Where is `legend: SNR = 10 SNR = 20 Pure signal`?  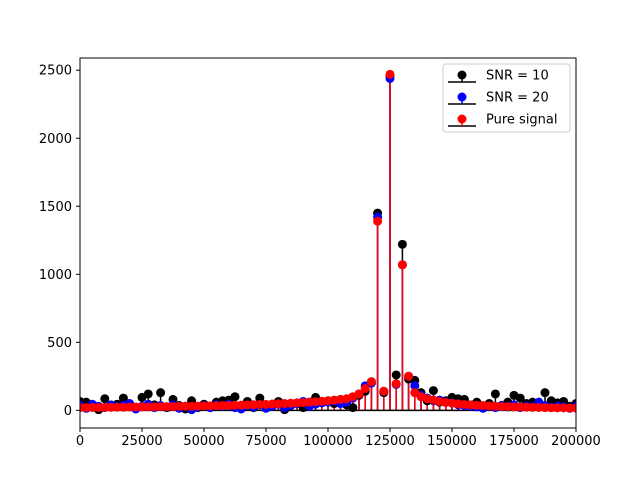 legend: SNR = 10 SNR = 20 Pure signal is located at coordinates (506, 98).